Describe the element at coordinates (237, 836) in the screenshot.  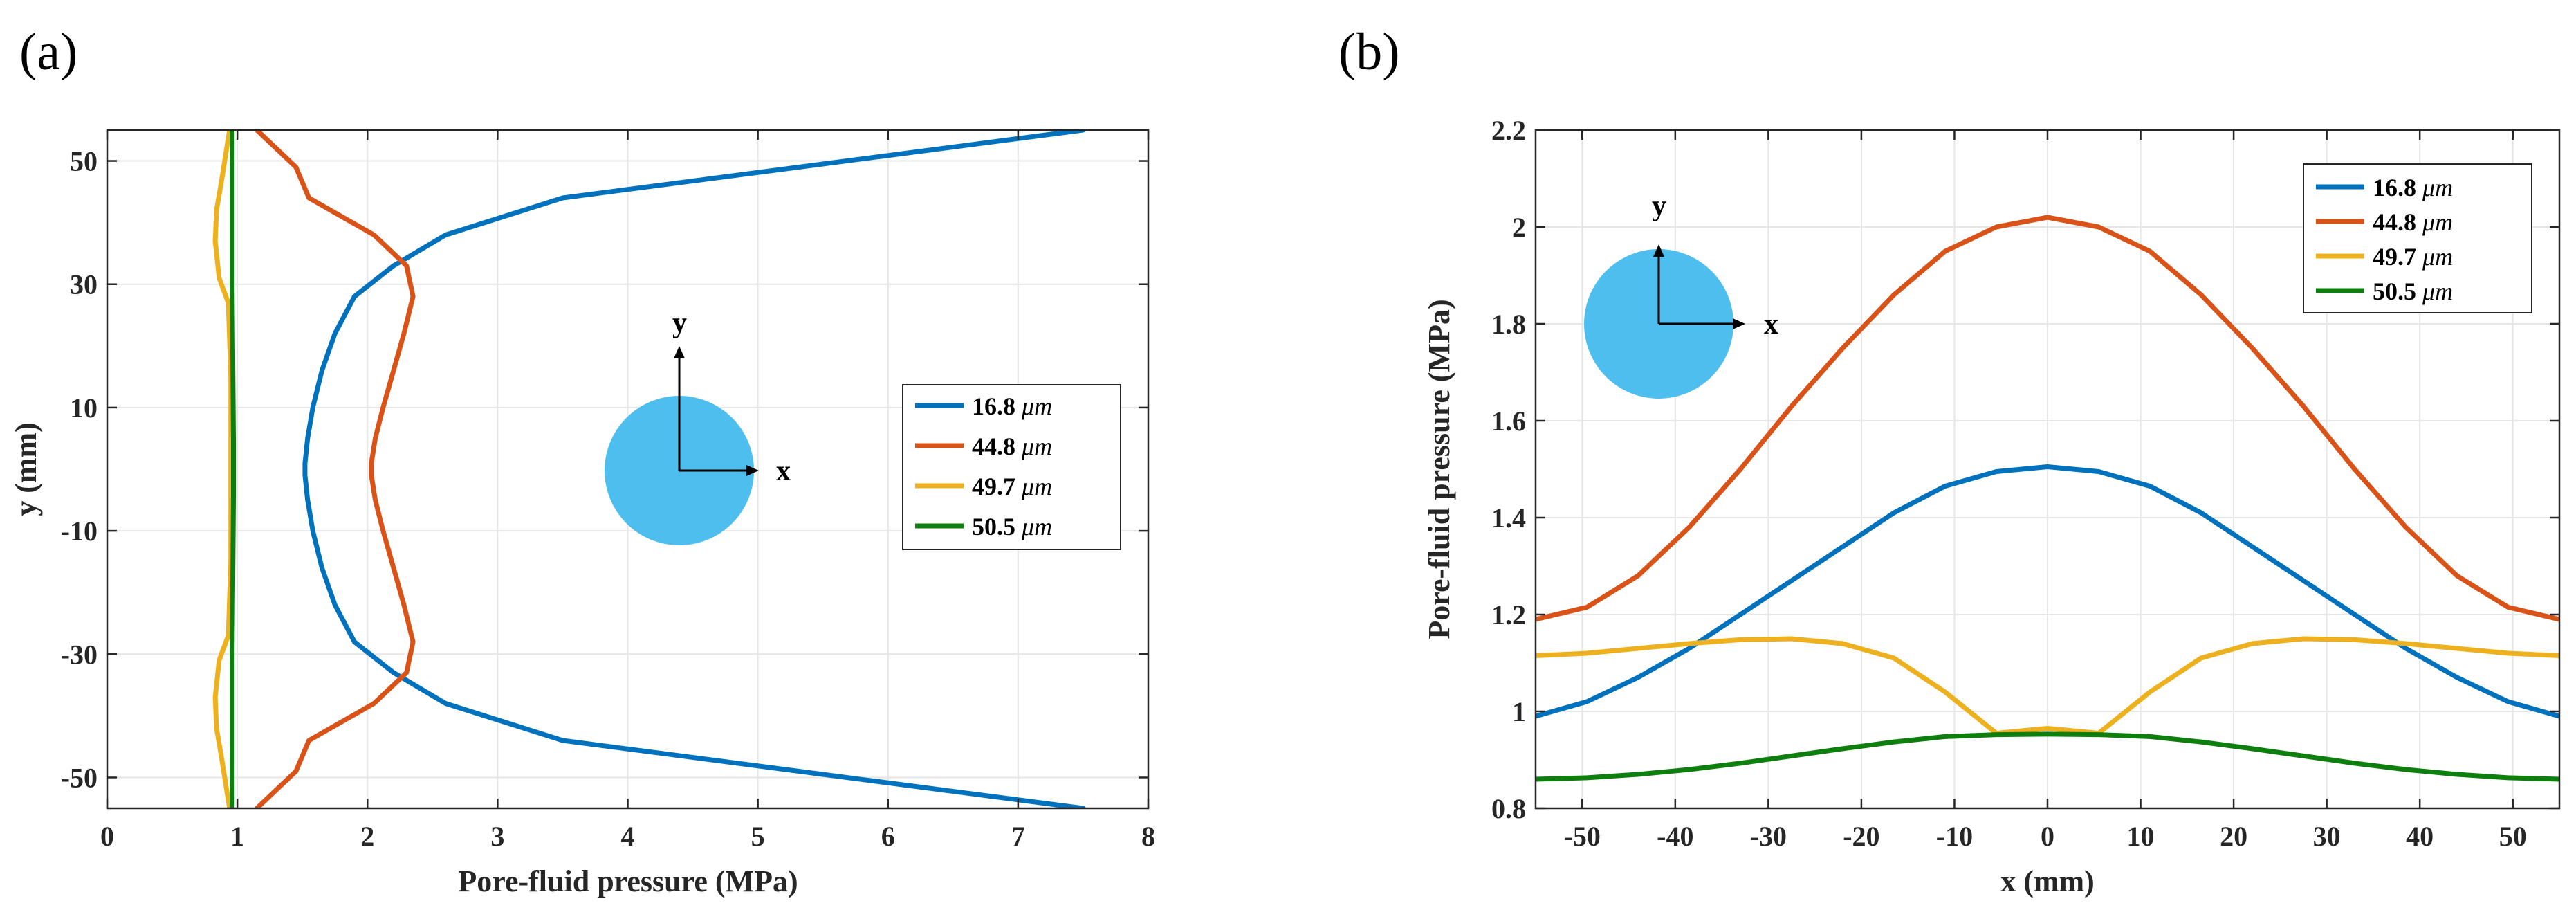
I see `x-tick-label: 1` at that location.